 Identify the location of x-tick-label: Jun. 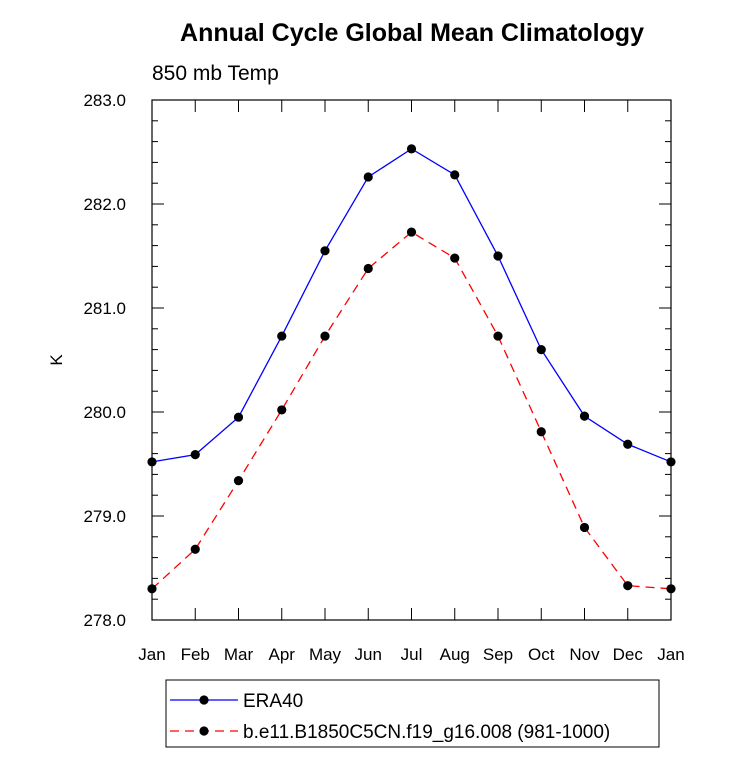
(368, 654).